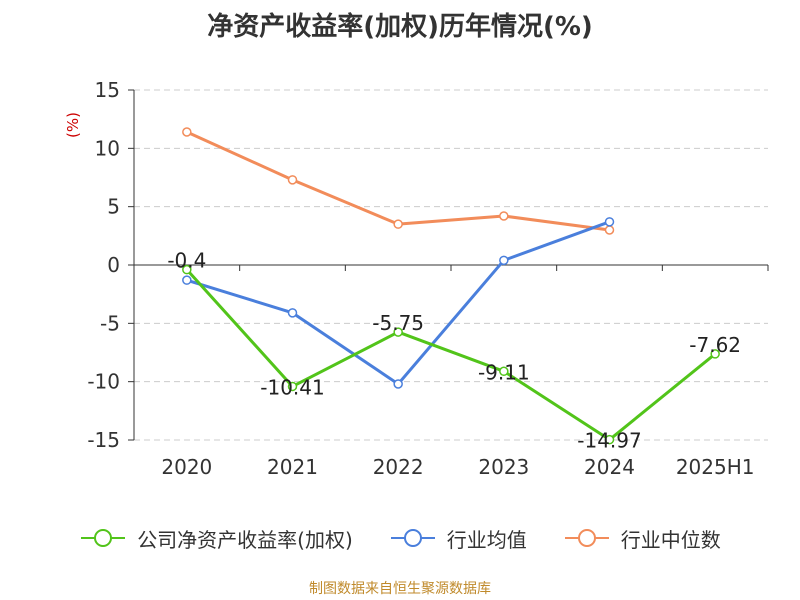  I want to click on legend-label: 行业均值, so click(486, 539).